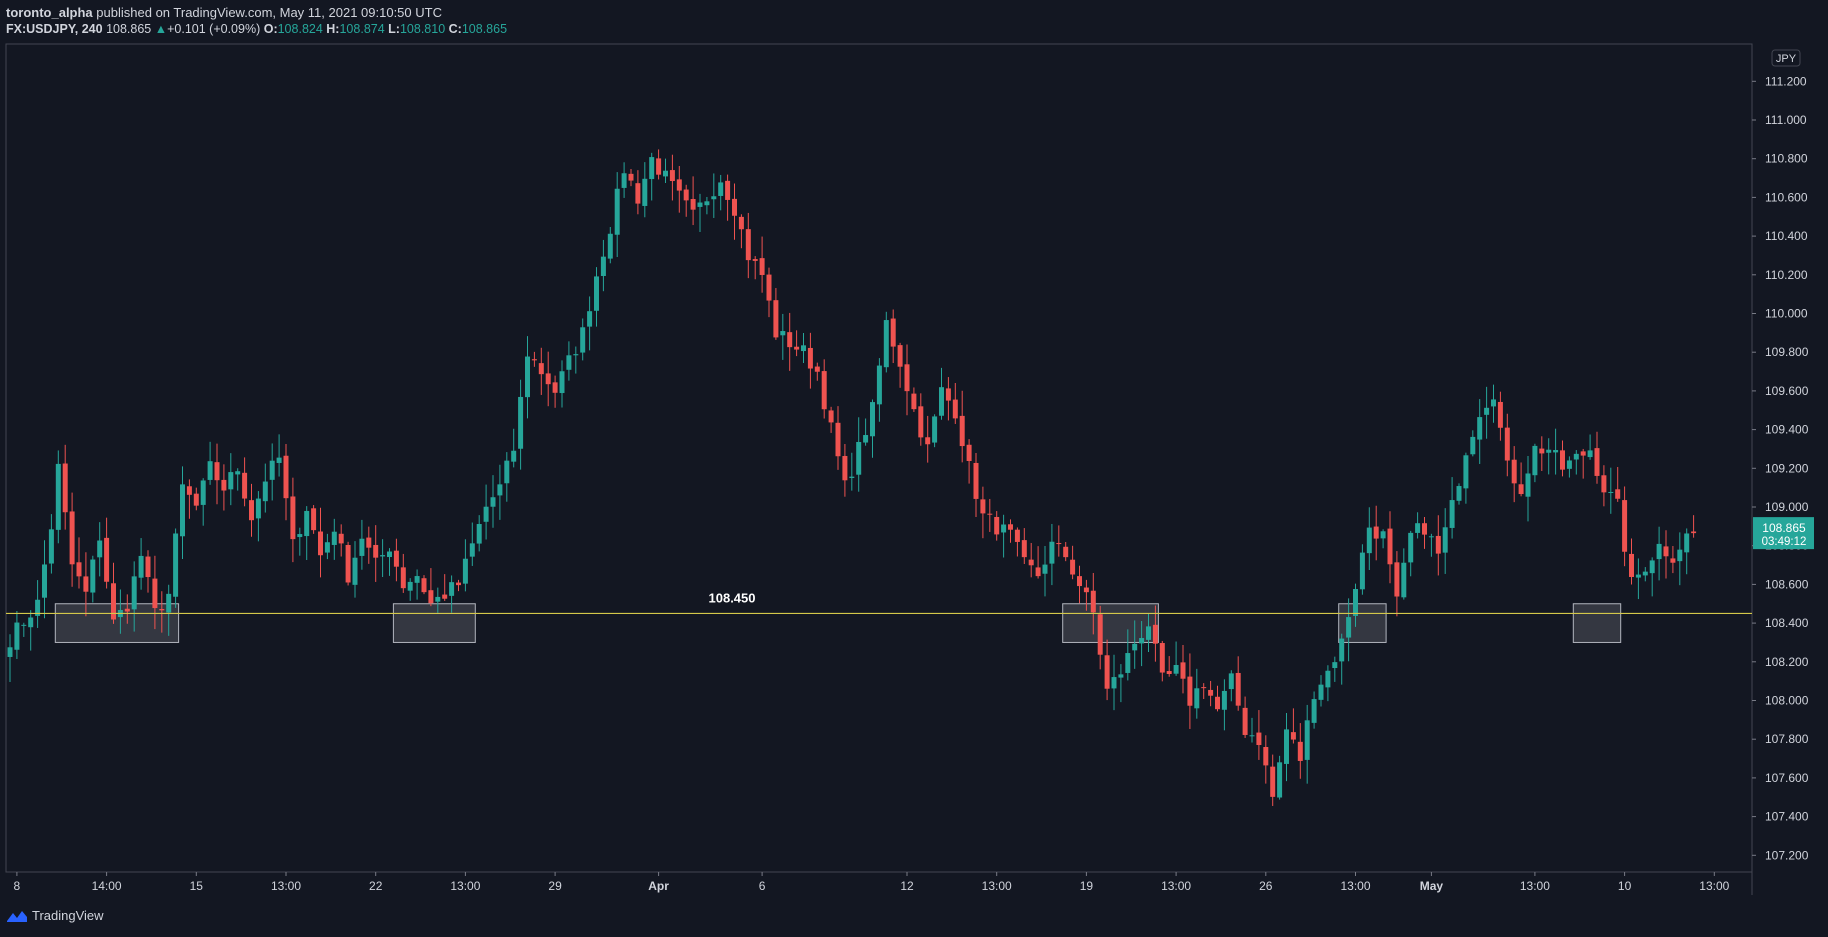  Describe the element at coordinates (1784, 528) in the screenshot. I see `last-price-value: 108.865` at that location.